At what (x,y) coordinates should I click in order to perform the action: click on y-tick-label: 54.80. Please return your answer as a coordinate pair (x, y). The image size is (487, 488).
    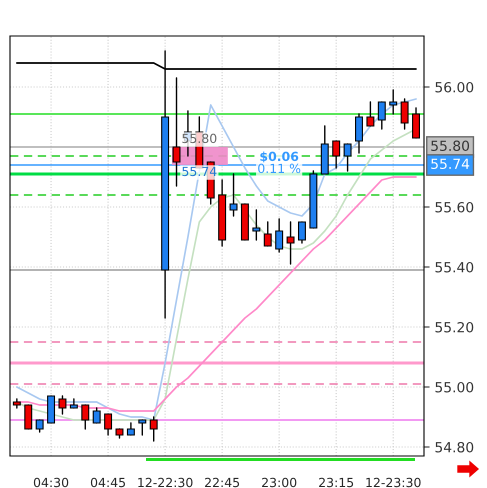
    Looking at the image, I should click on (454, 447).